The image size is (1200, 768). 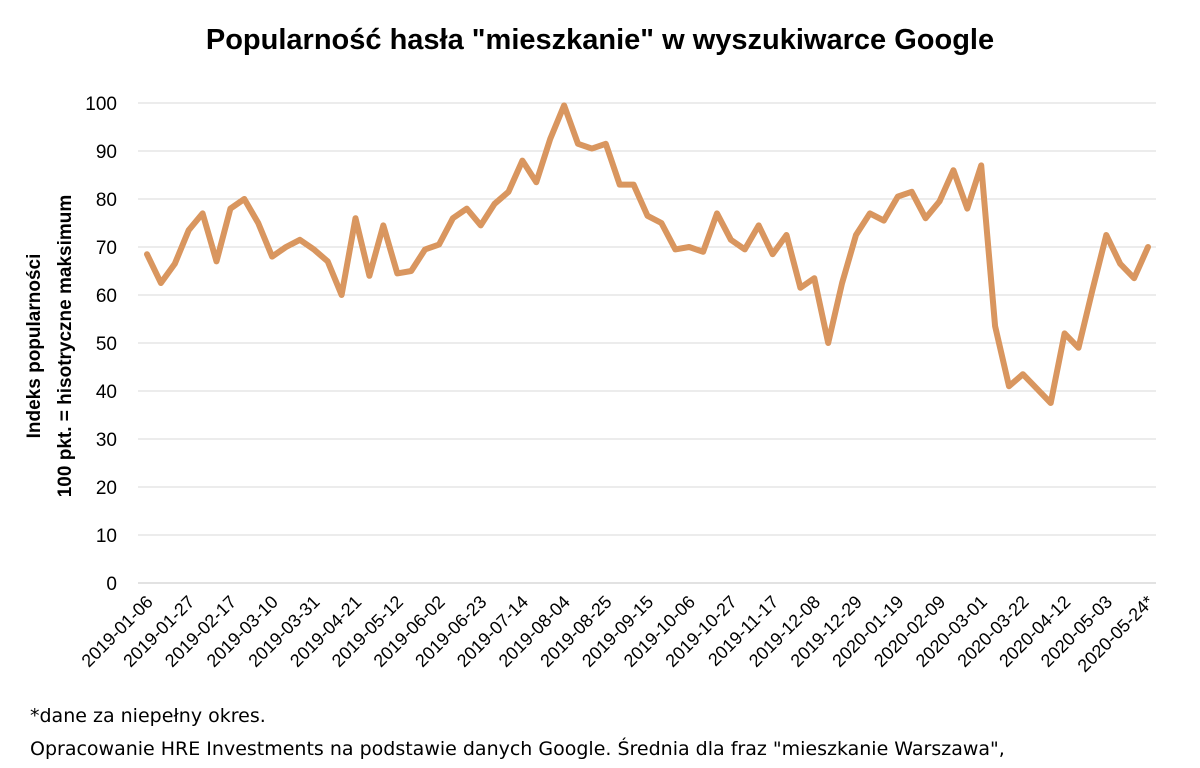 I want to click on y-tick-label: 60, so click(x=106, y=296).